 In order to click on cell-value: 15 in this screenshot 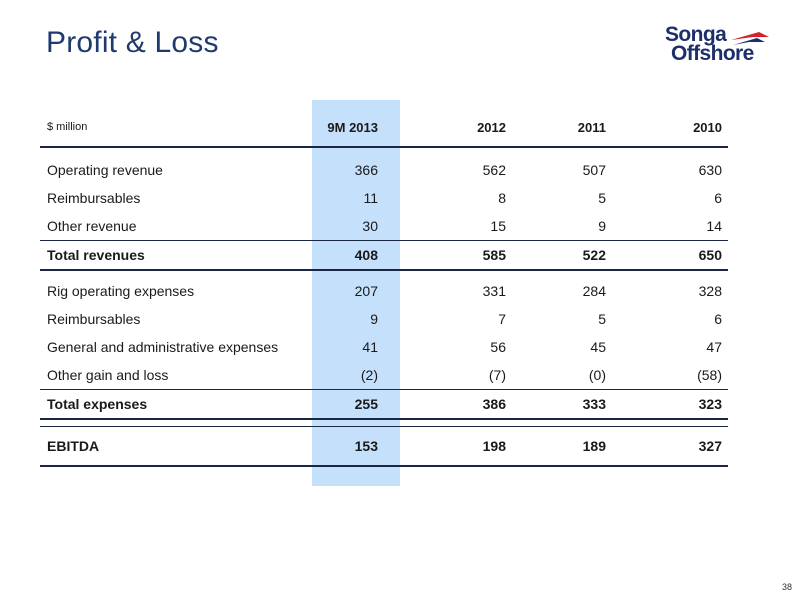, I will do `click(498, 226)`.